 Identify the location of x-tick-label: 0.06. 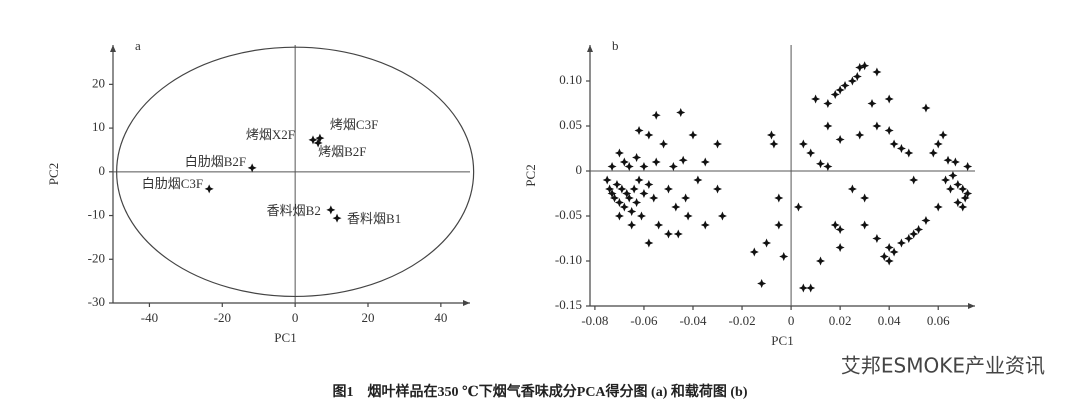
(938, 320).